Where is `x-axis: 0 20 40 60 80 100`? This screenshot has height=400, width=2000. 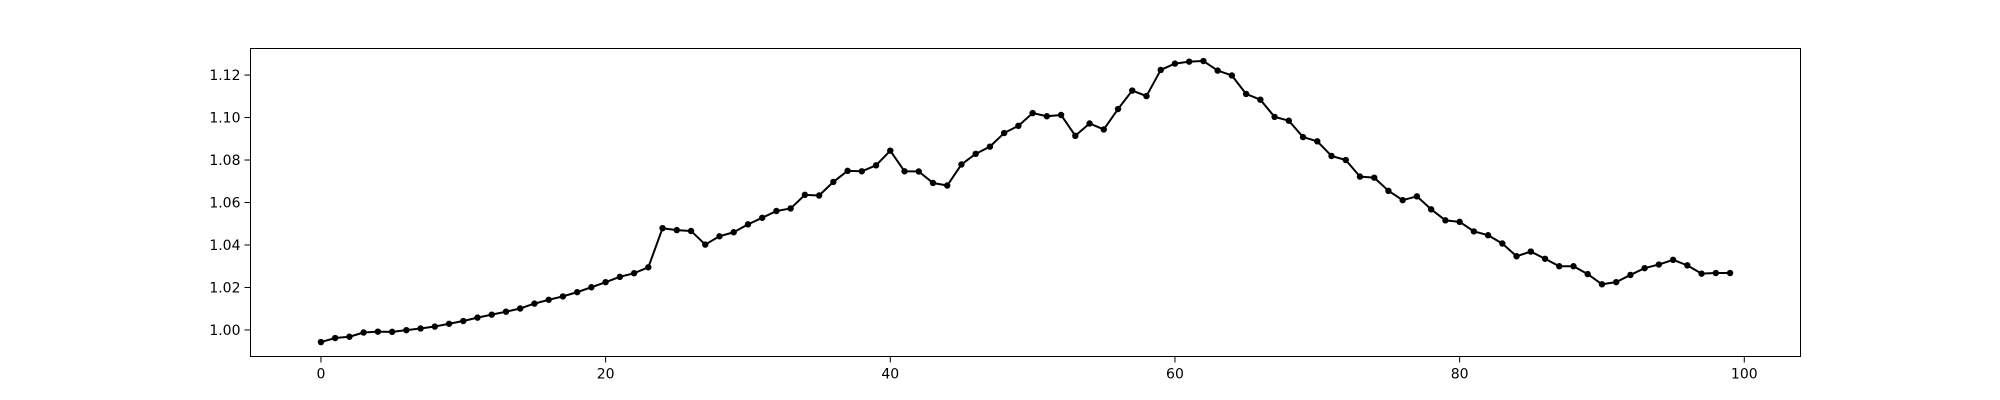
x-axis: 0 20 40 60 80 100 is located at coordinates (1037, 369).